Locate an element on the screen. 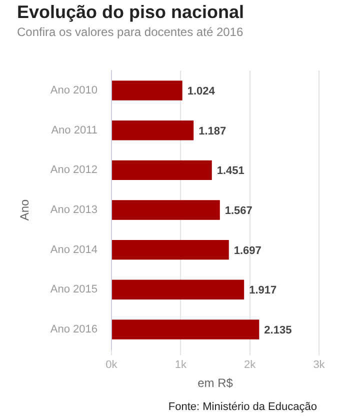 The height and width of the screenshot is (419, 339). x-tick-label: 3k is located at coordinates (319, 365).